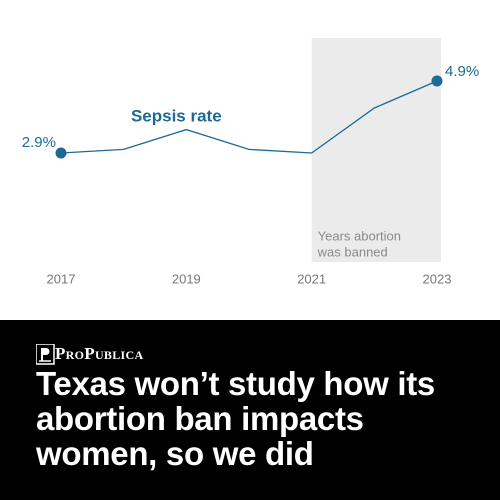 This screenshot has height=500, width=500. What do you see at coordinates (359, 235) in the screenshot?
I see `annotation: Years abortion` at bounding box center [359, 235].